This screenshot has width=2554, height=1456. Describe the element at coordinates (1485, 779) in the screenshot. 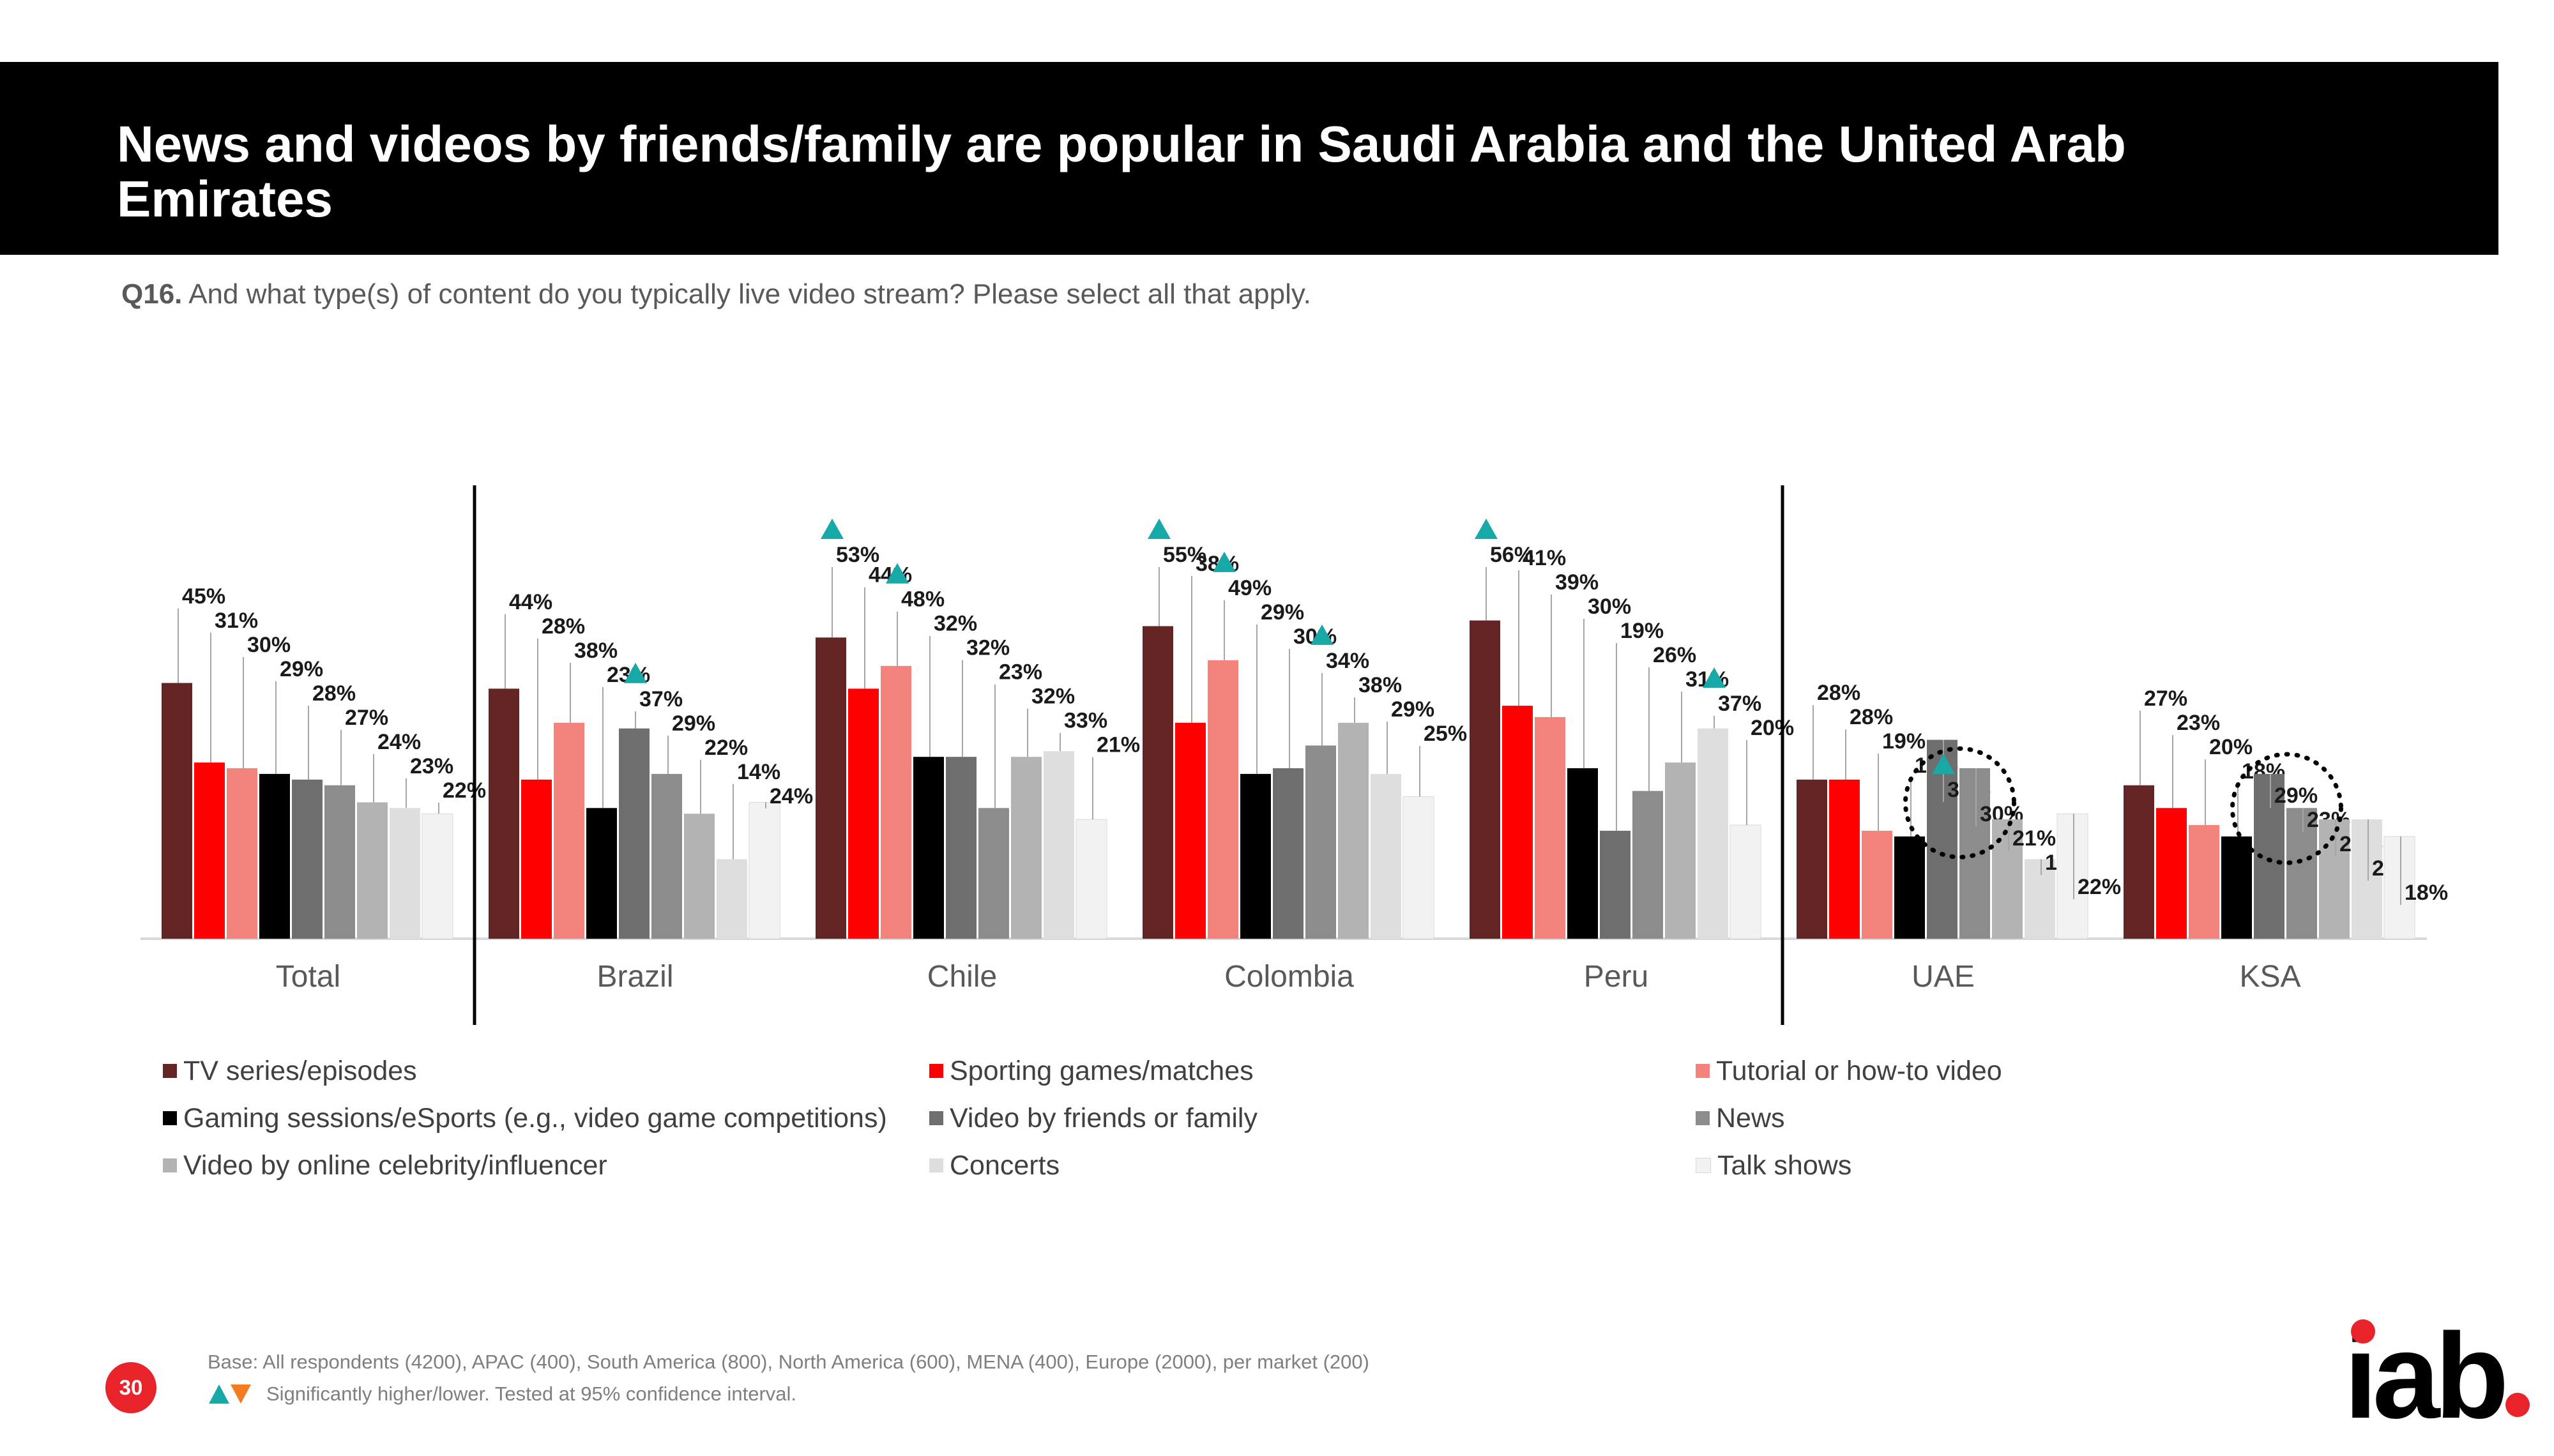

I see `bar-peru-tv-series-episodes` at that location.